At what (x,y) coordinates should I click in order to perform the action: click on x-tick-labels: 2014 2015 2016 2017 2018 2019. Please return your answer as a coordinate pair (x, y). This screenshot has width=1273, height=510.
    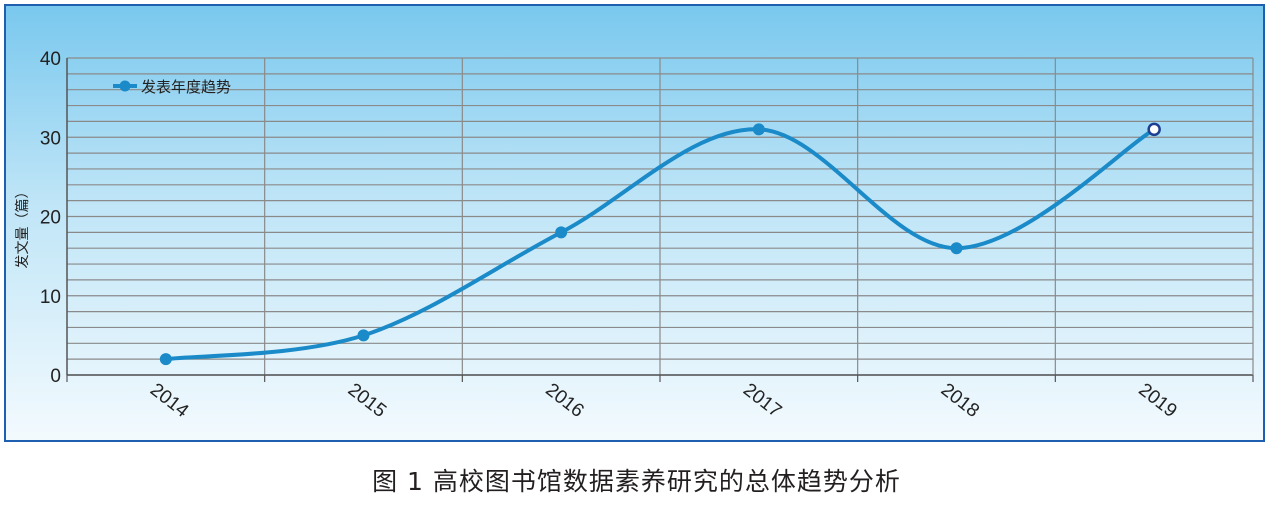
    Looking at the image, I should click on (663, 400).